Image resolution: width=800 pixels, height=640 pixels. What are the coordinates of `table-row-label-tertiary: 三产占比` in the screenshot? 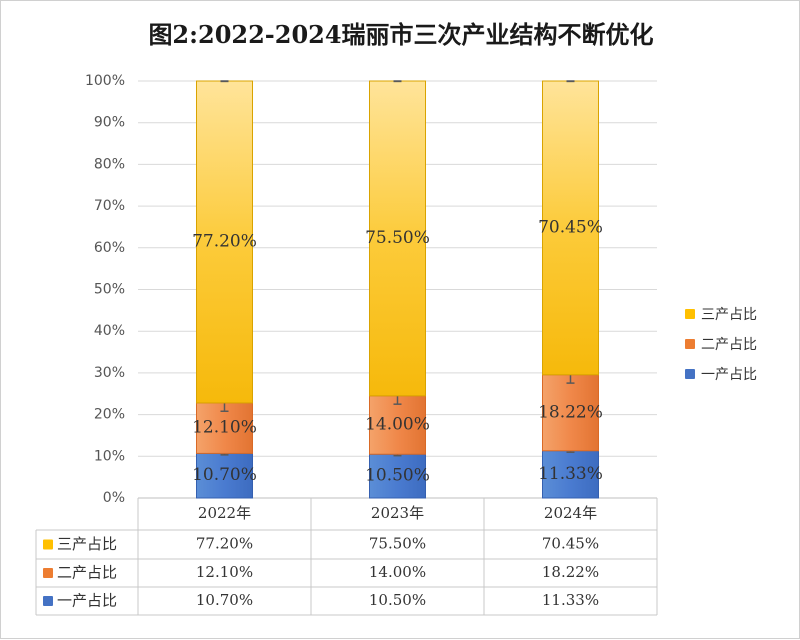 It's located at (87, 544).